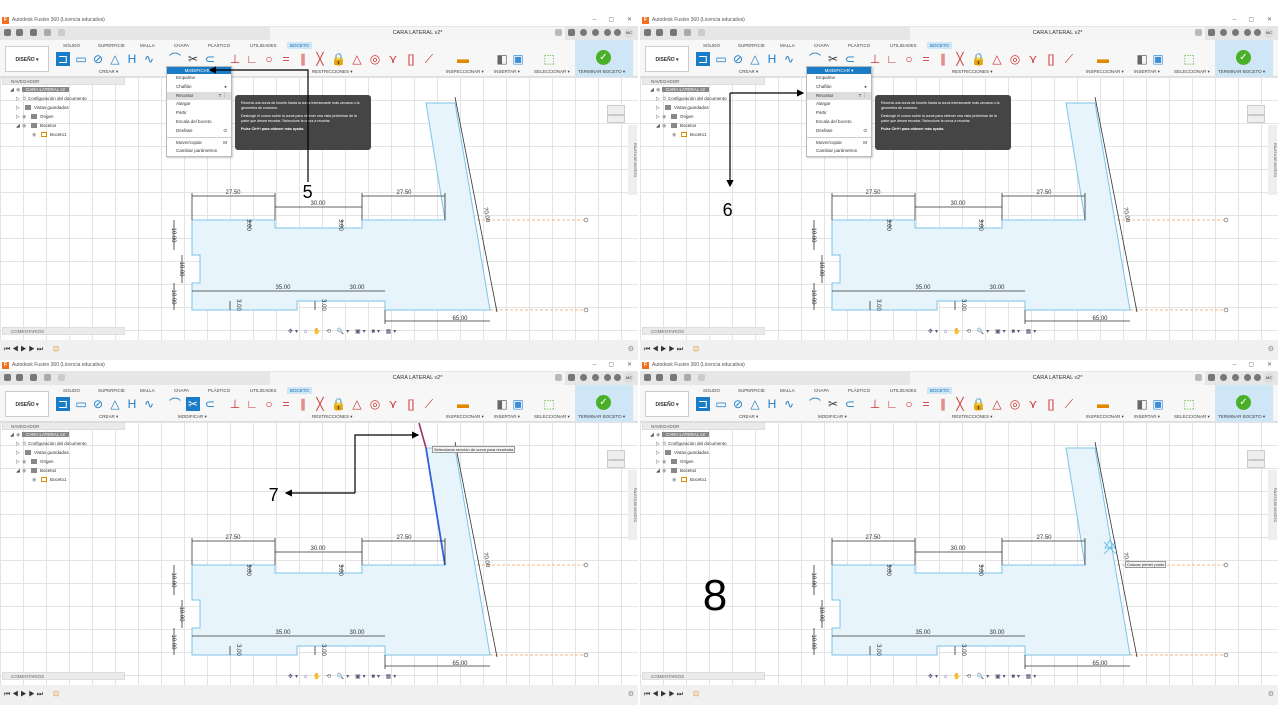  What do you see at coordinates (1103, 404) in the screenshot?
I see `measure-icon: ▬` at bounding box center [1103, 404].